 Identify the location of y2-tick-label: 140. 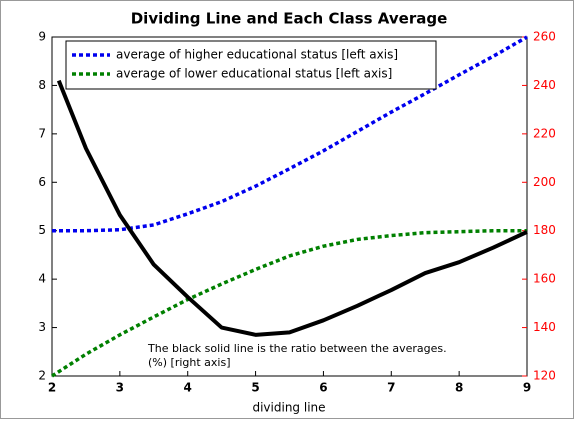
(544, 327).